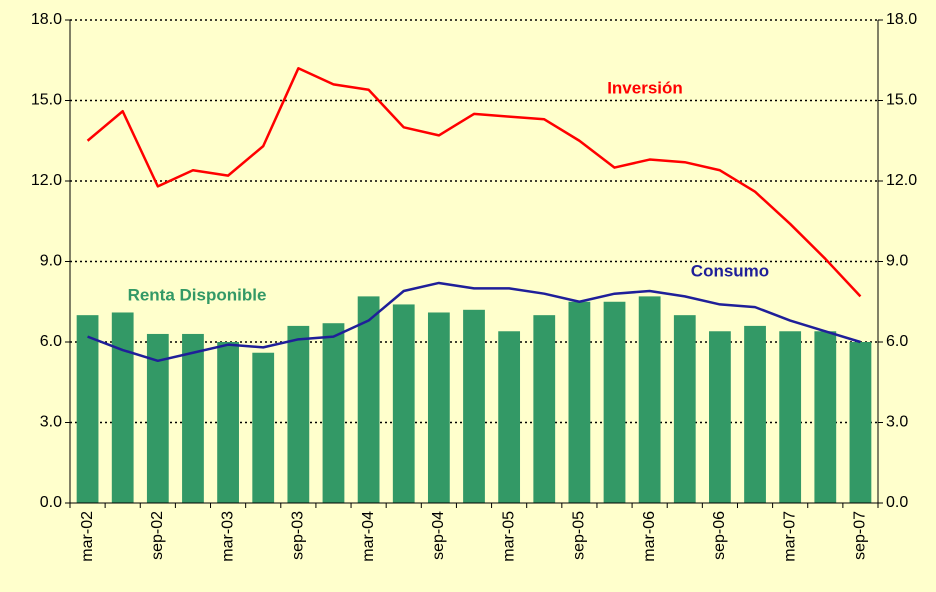 The width and height of the screenshot is (936, 592). Describe the element at coordinates (897, 261) in the screenshot. I see `y2-tick-label: 9.0` at that location.